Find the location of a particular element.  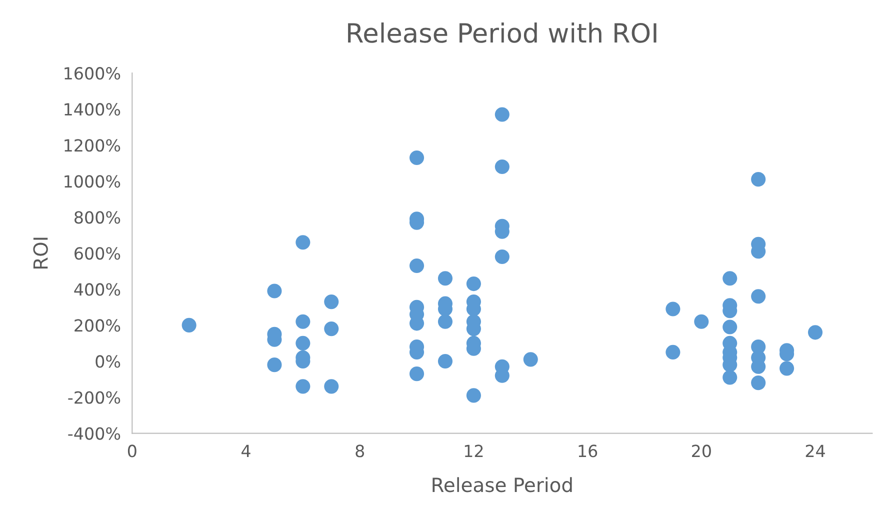

x-tick-label: 12 is located at coordinates (473, 451).